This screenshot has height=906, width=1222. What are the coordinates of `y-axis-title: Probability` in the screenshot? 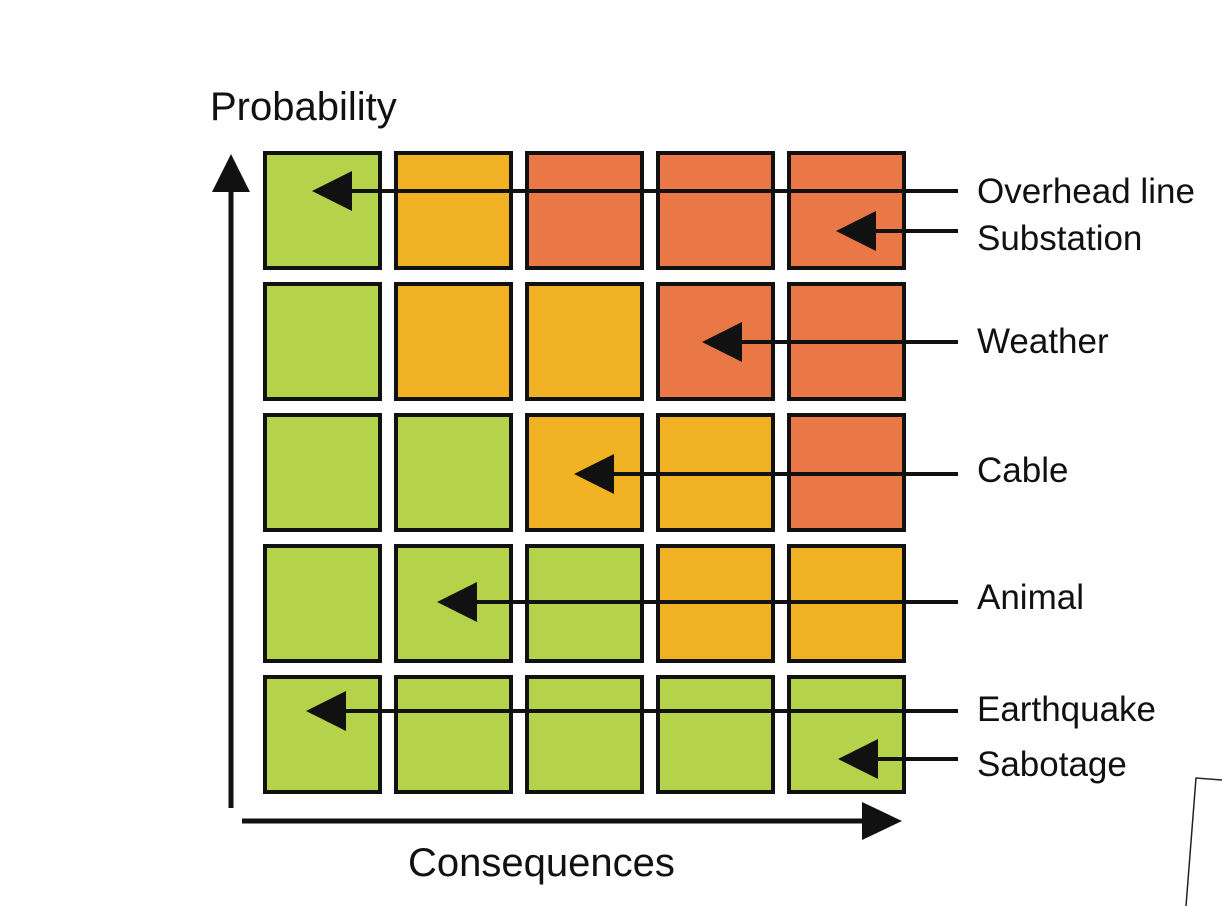 It's located at (303, 107).